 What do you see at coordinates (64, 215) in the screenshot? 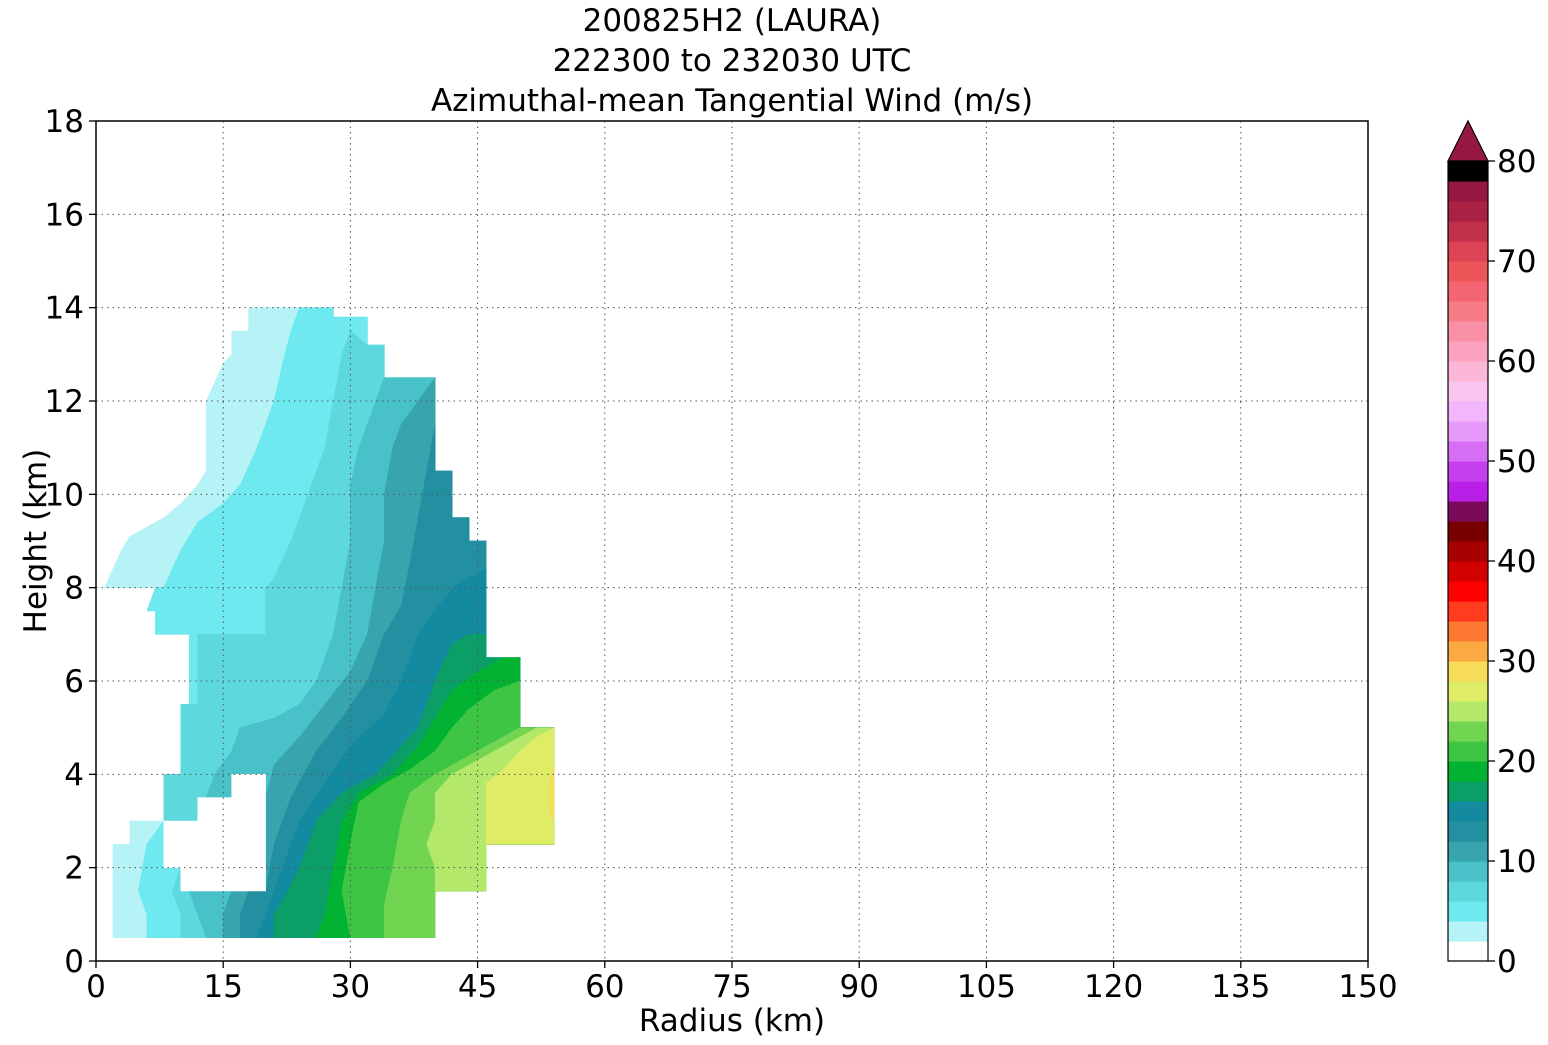
I see `y-tick-label: 16` at bounding box center [64, 215].